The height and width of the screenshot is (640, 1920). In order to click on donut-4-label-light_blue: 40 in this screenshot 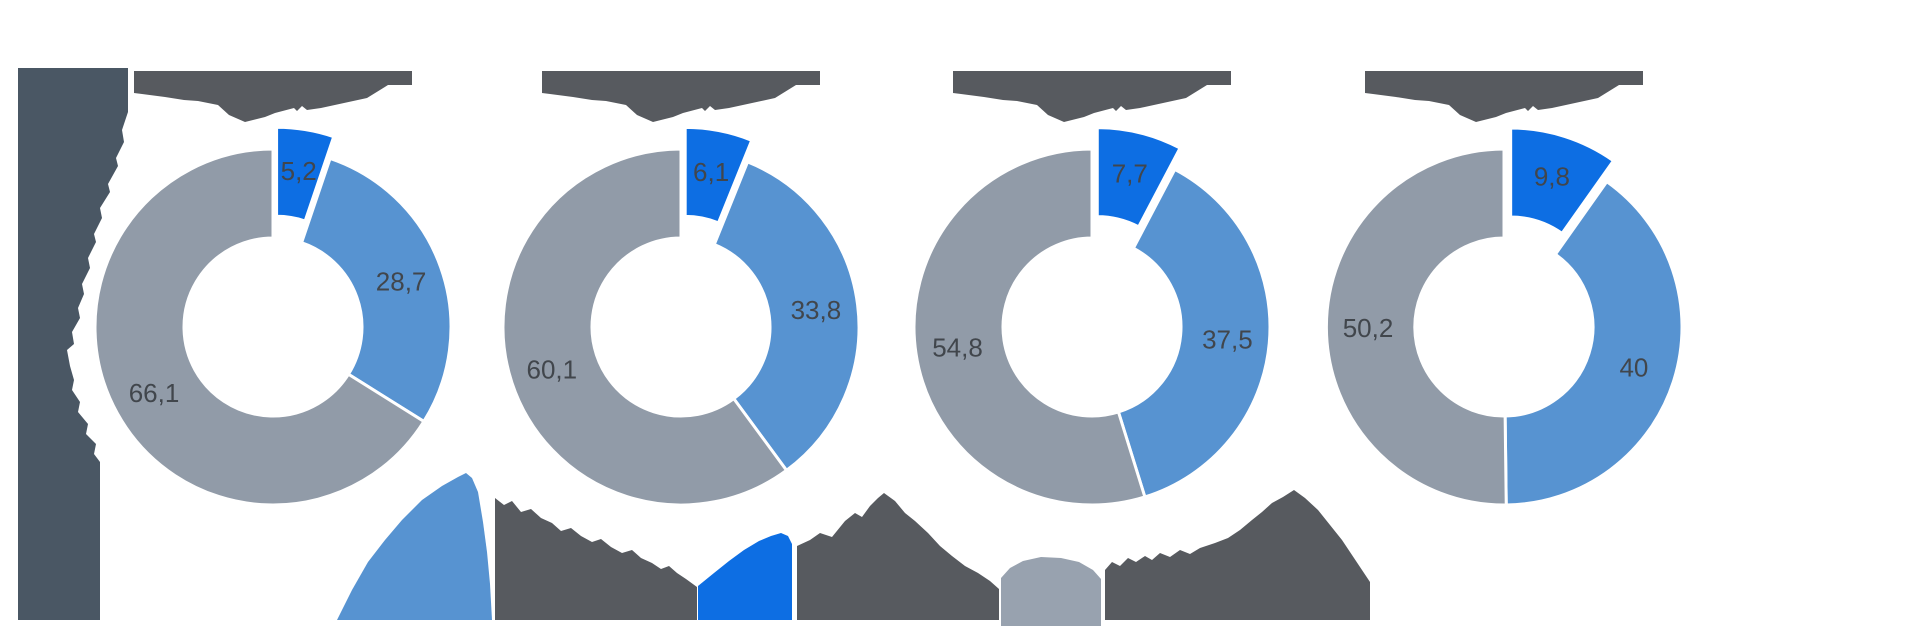, I will do `click(1633, 367)`.